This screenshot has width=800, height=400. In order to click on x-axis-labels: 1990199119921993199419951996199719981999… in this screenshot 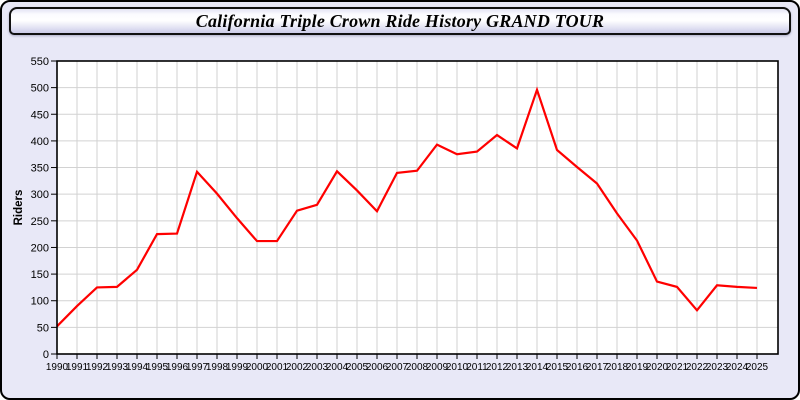, I will do `click(407, 367)`.